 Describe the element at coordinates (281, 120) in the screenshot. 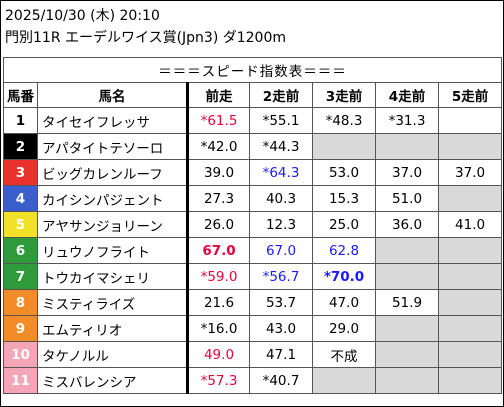

I see `speed-index-cell: *55.1` at that location.